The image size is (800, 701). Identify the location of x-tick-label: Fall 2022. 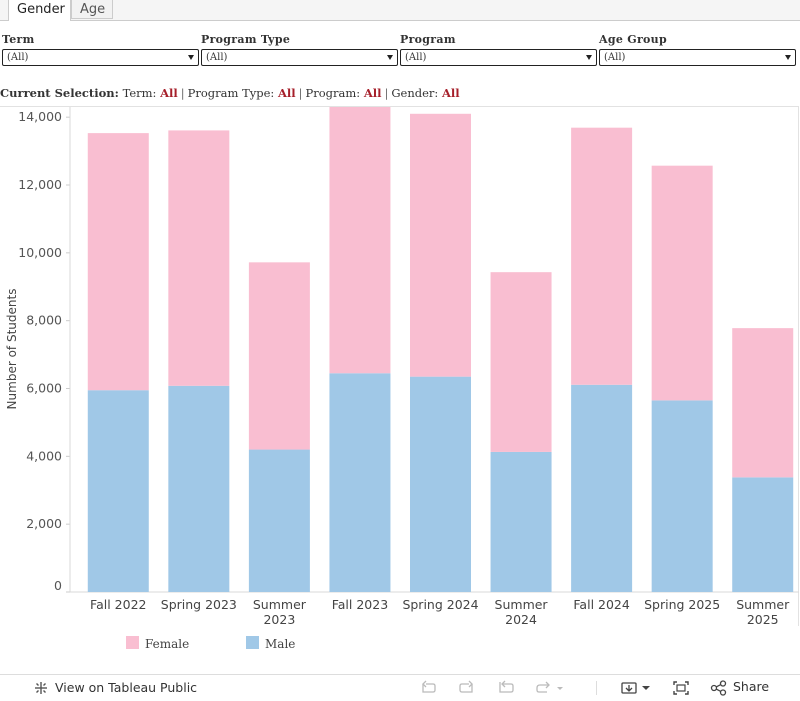
(118, 604).